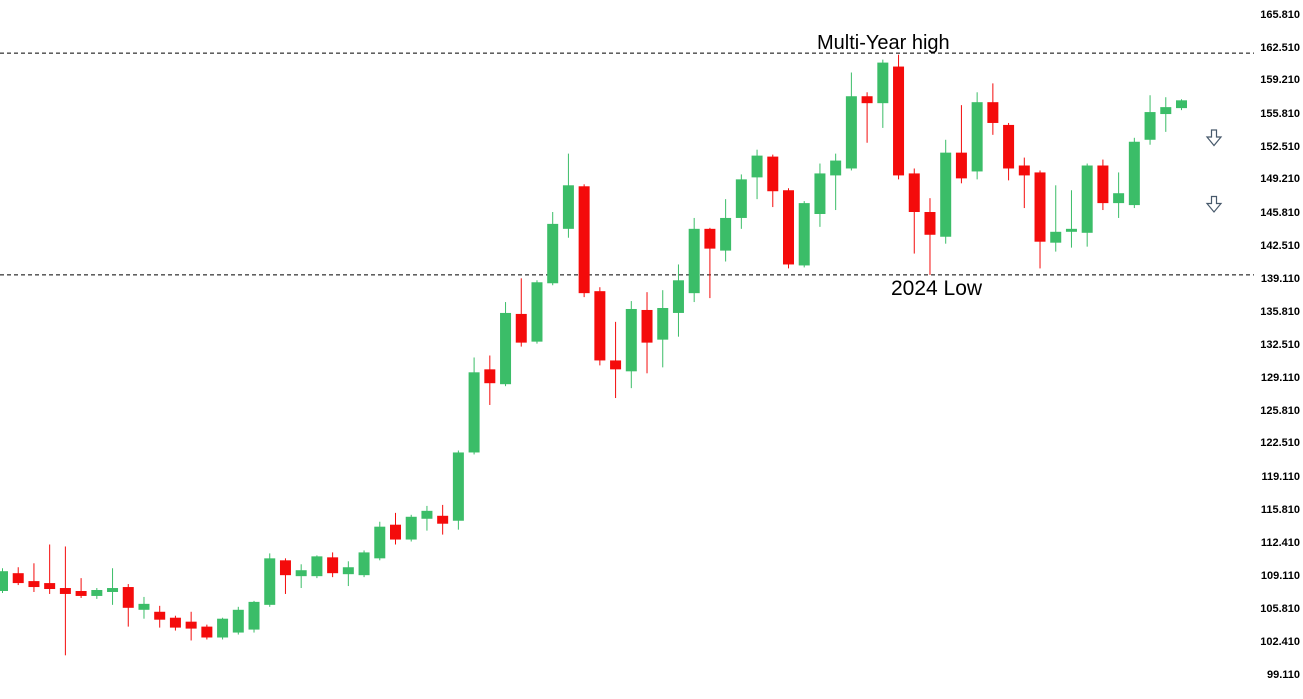  I want to click on price-axis-tick: 99.110, so click(1283, 675).